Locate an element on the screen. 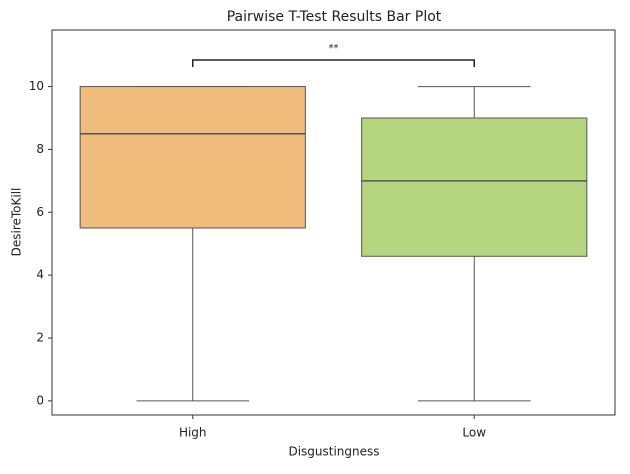  significance-label: ** is located at coordinates (334, 48).